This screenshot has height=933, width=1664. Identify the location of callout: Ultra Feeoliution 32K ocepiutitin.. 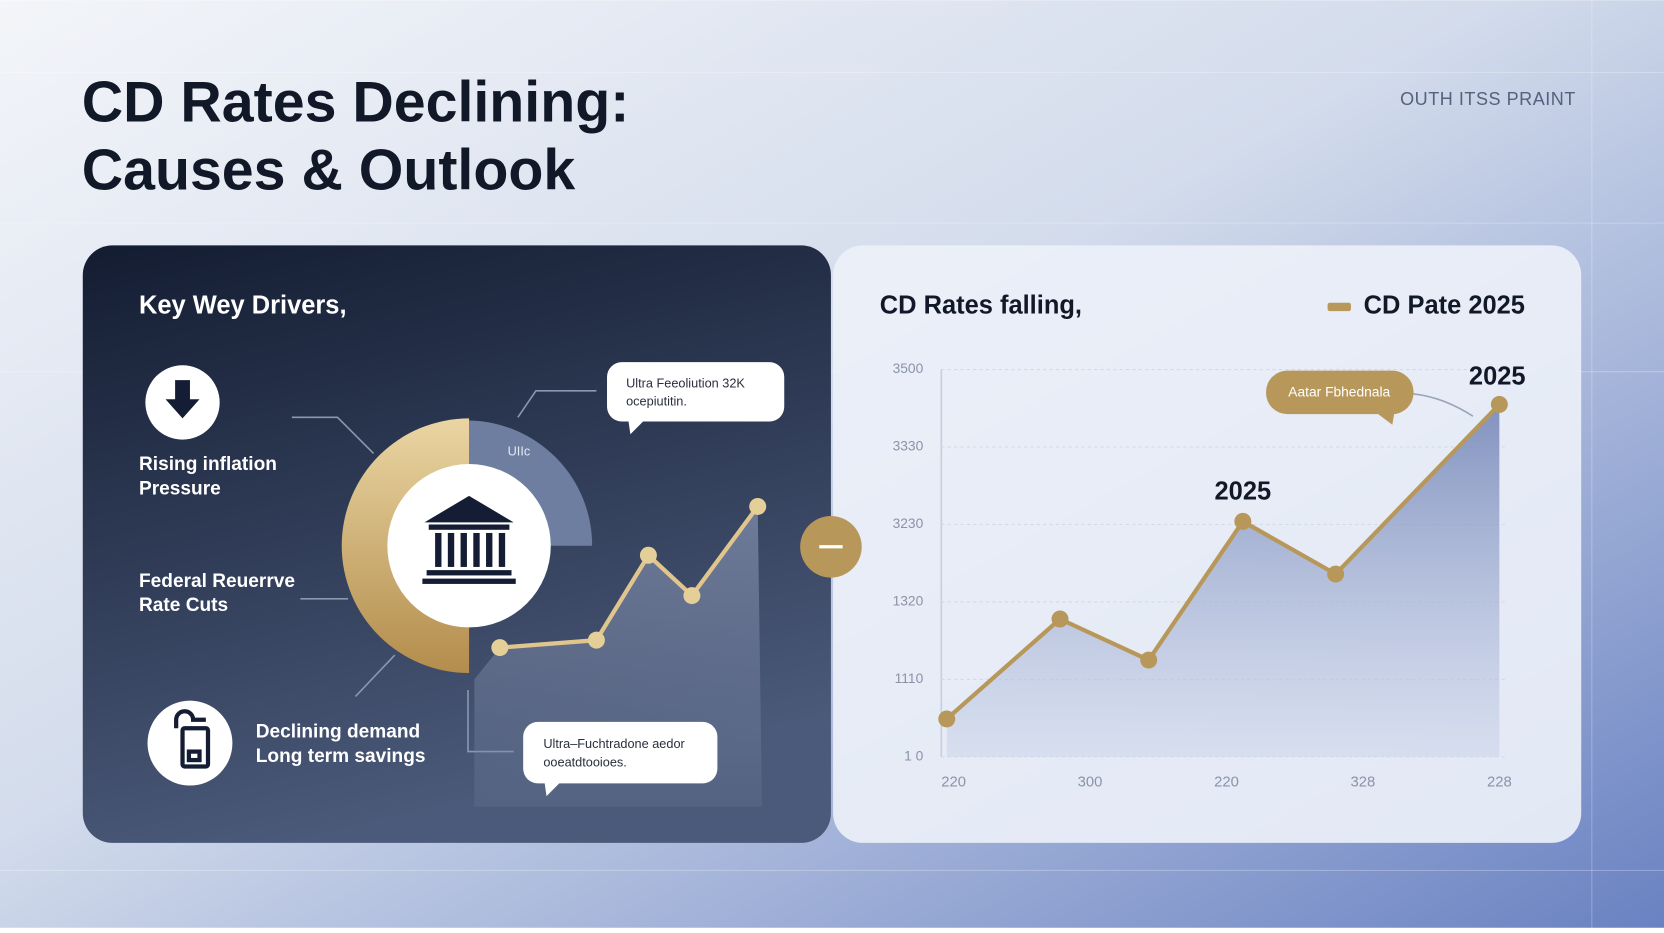
(696, 398).